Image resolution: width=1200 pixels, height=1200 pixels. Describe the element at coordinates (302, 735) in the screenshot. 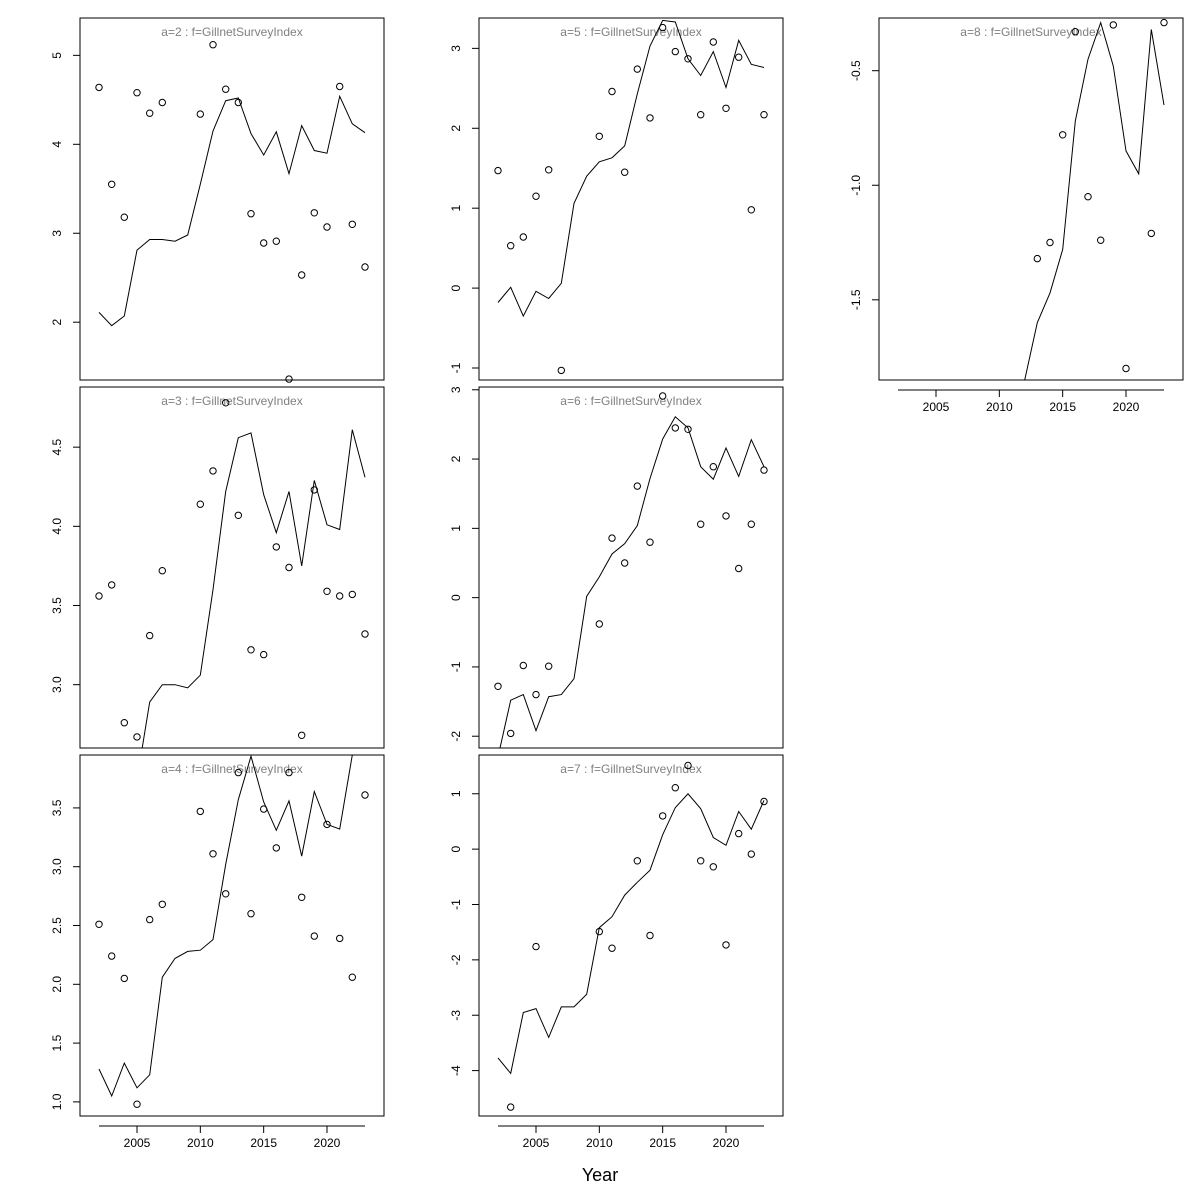

I see `observed-point-a3-2018` at that location.